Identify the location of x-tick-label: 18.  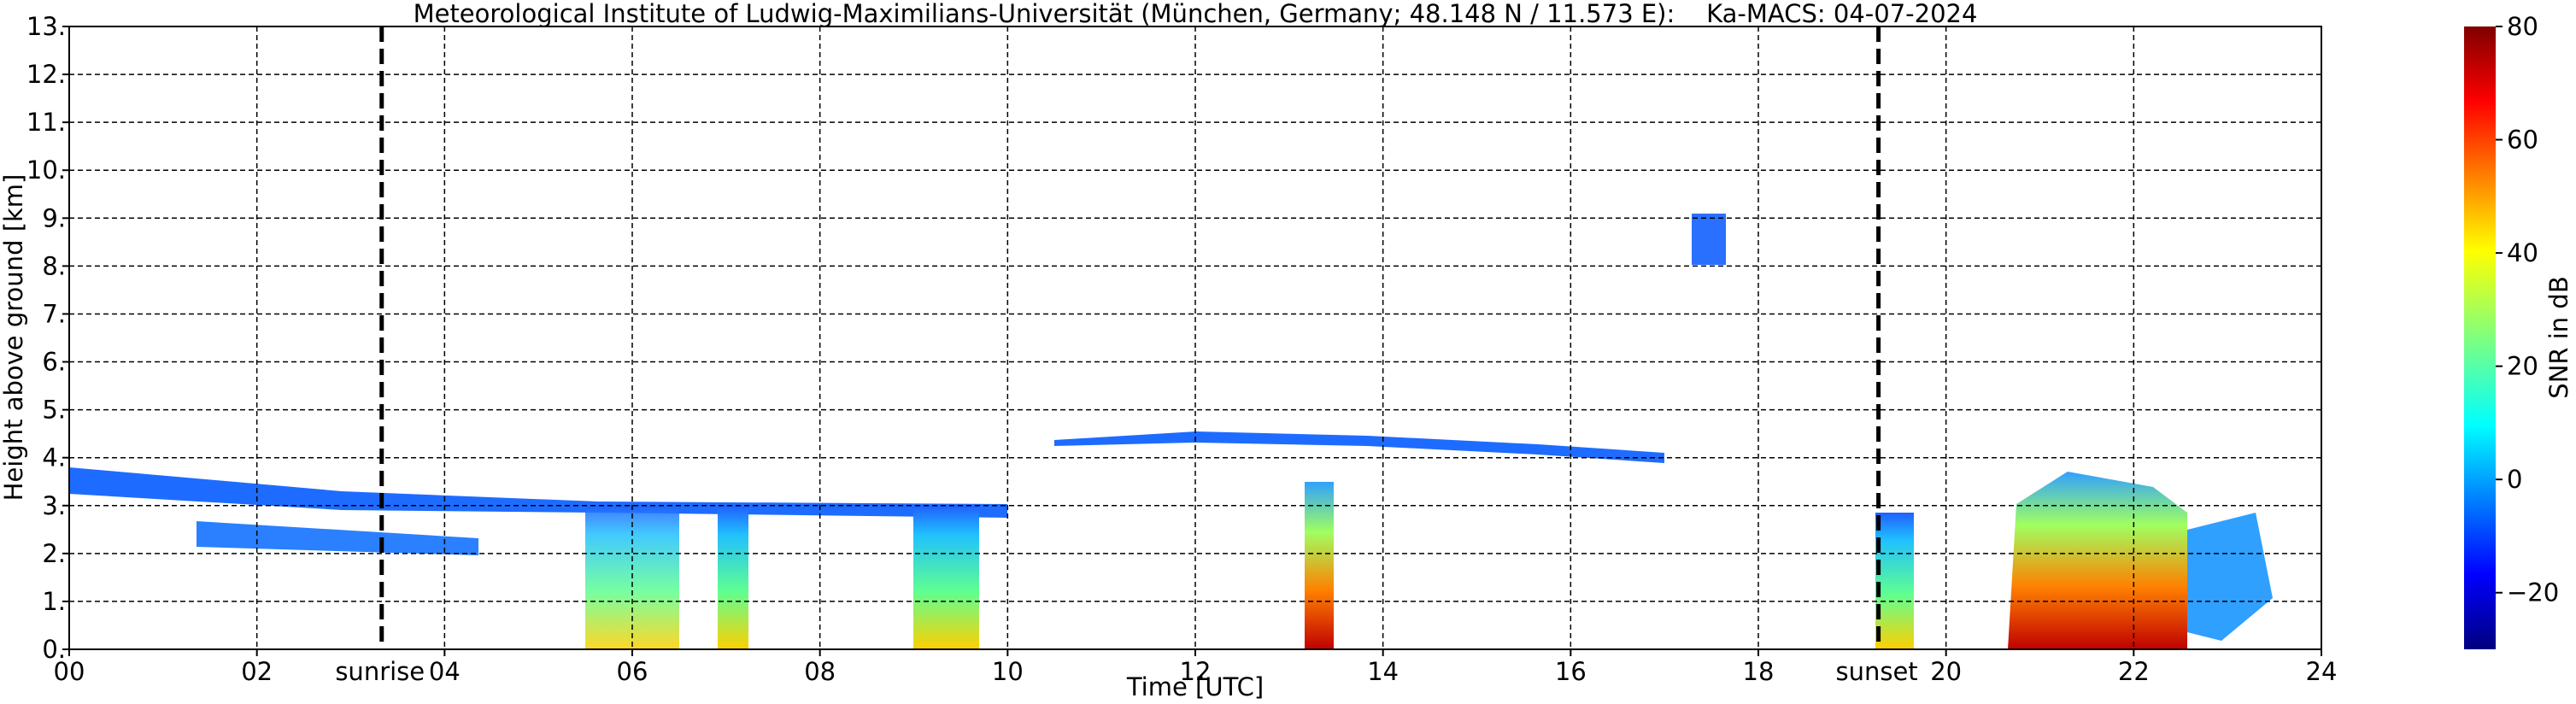
(1759, 671).